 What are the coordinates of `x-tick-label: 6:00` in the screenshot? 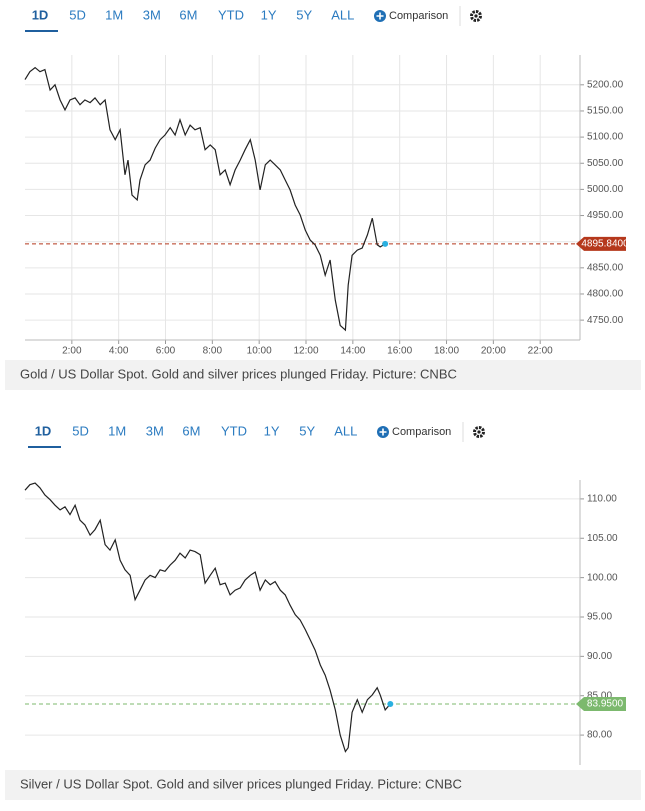 It's located at (166, 351).